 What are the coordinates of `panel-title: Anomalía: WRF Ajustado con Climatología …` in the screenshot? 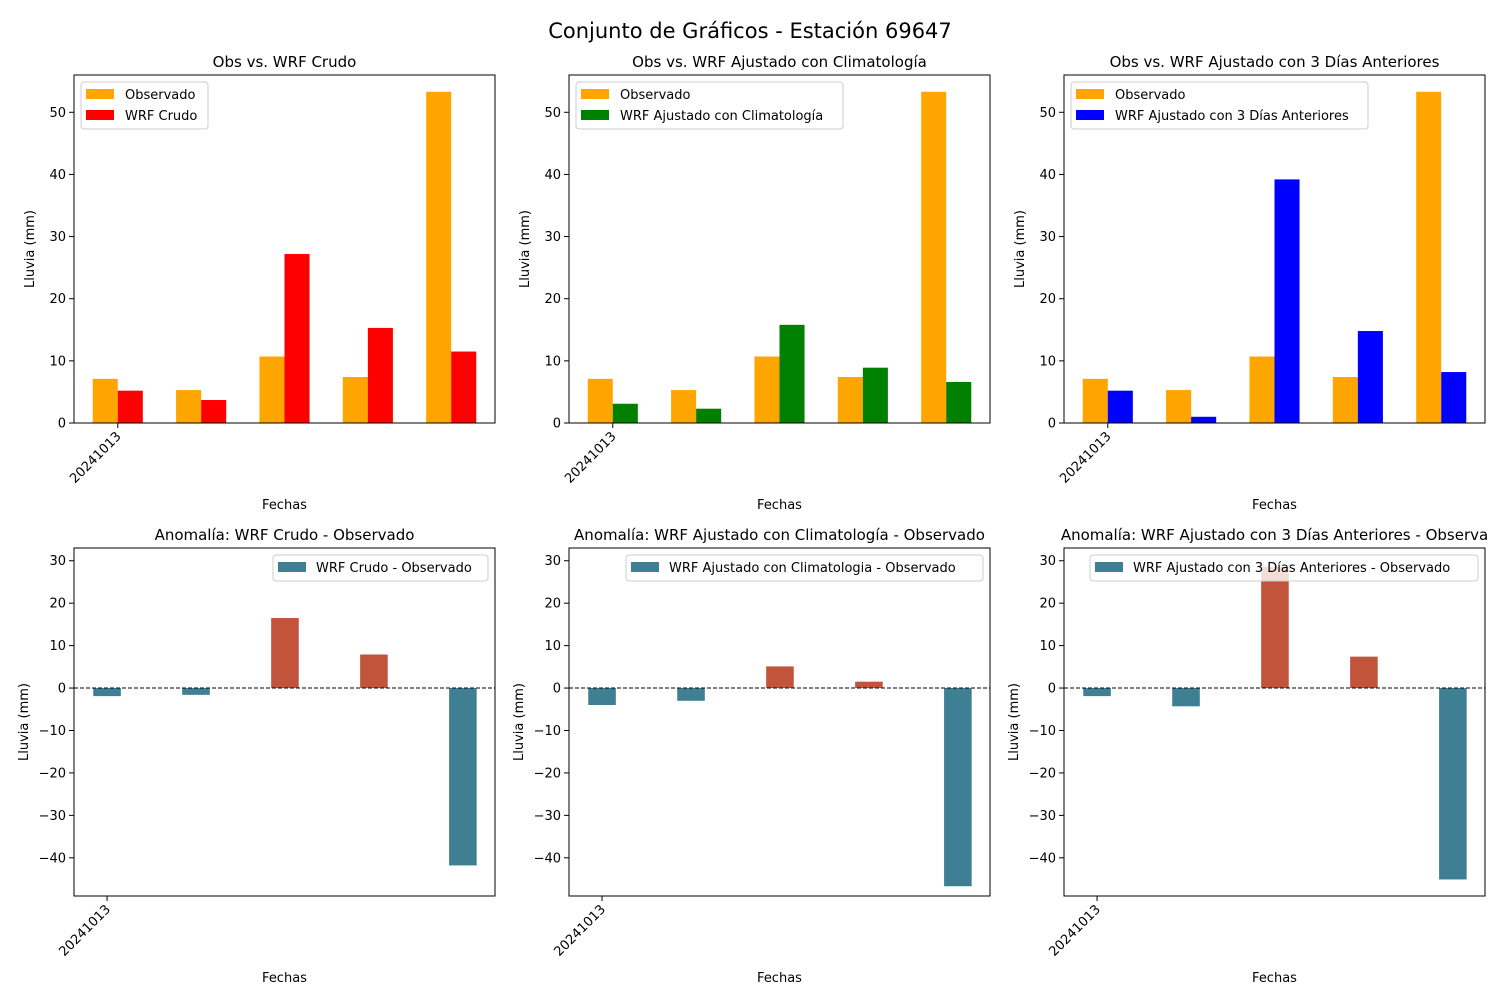 It's located at (779, 535).